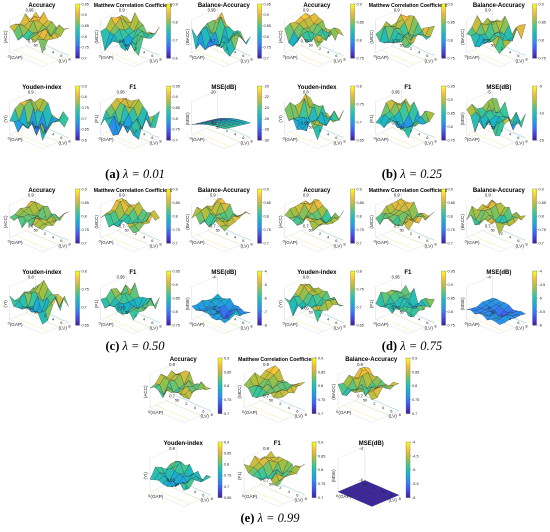 This screenshot has width=550, height=532. I want to click on axis-edge, so click(204, 199).